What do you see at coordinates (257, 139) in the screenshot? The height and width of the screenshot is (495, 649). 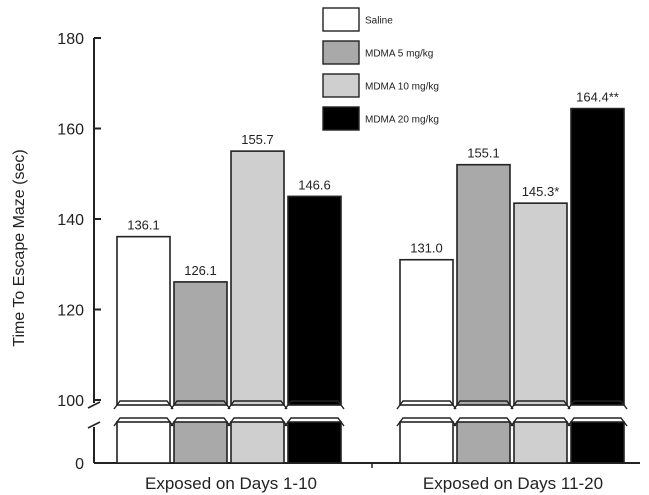 I see `bar-value-label: 155.7` at bounding box center [257, 139].